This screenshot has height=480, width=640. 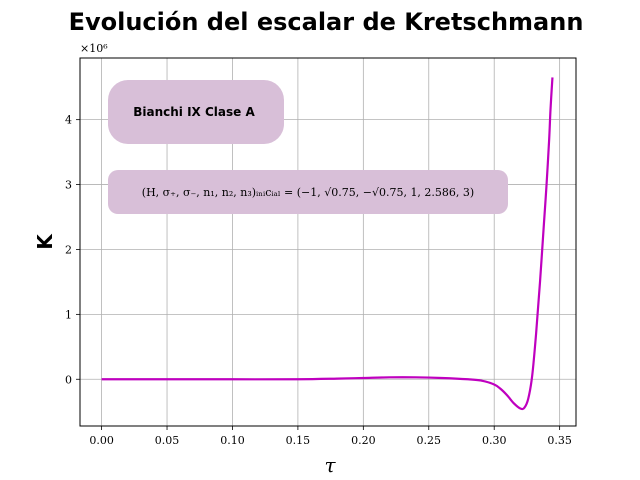 I want to click on annotation-text-title: Bianchi IX Clase A, so click(x=194, y=112).